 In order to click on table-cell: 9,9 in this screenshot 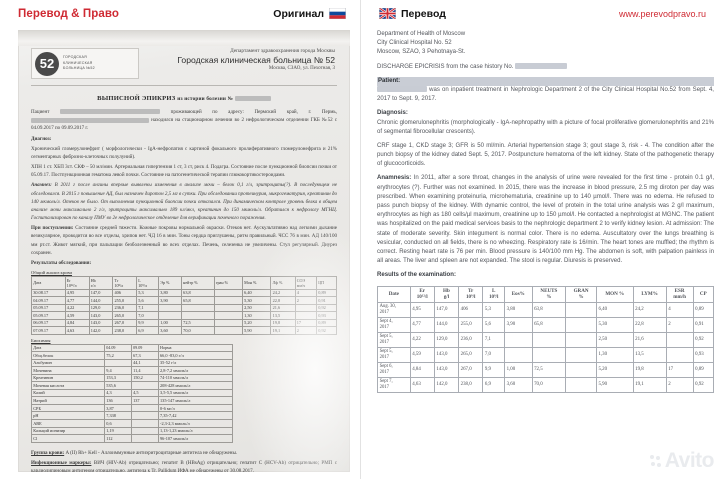, I will do `click(148, 323)`.